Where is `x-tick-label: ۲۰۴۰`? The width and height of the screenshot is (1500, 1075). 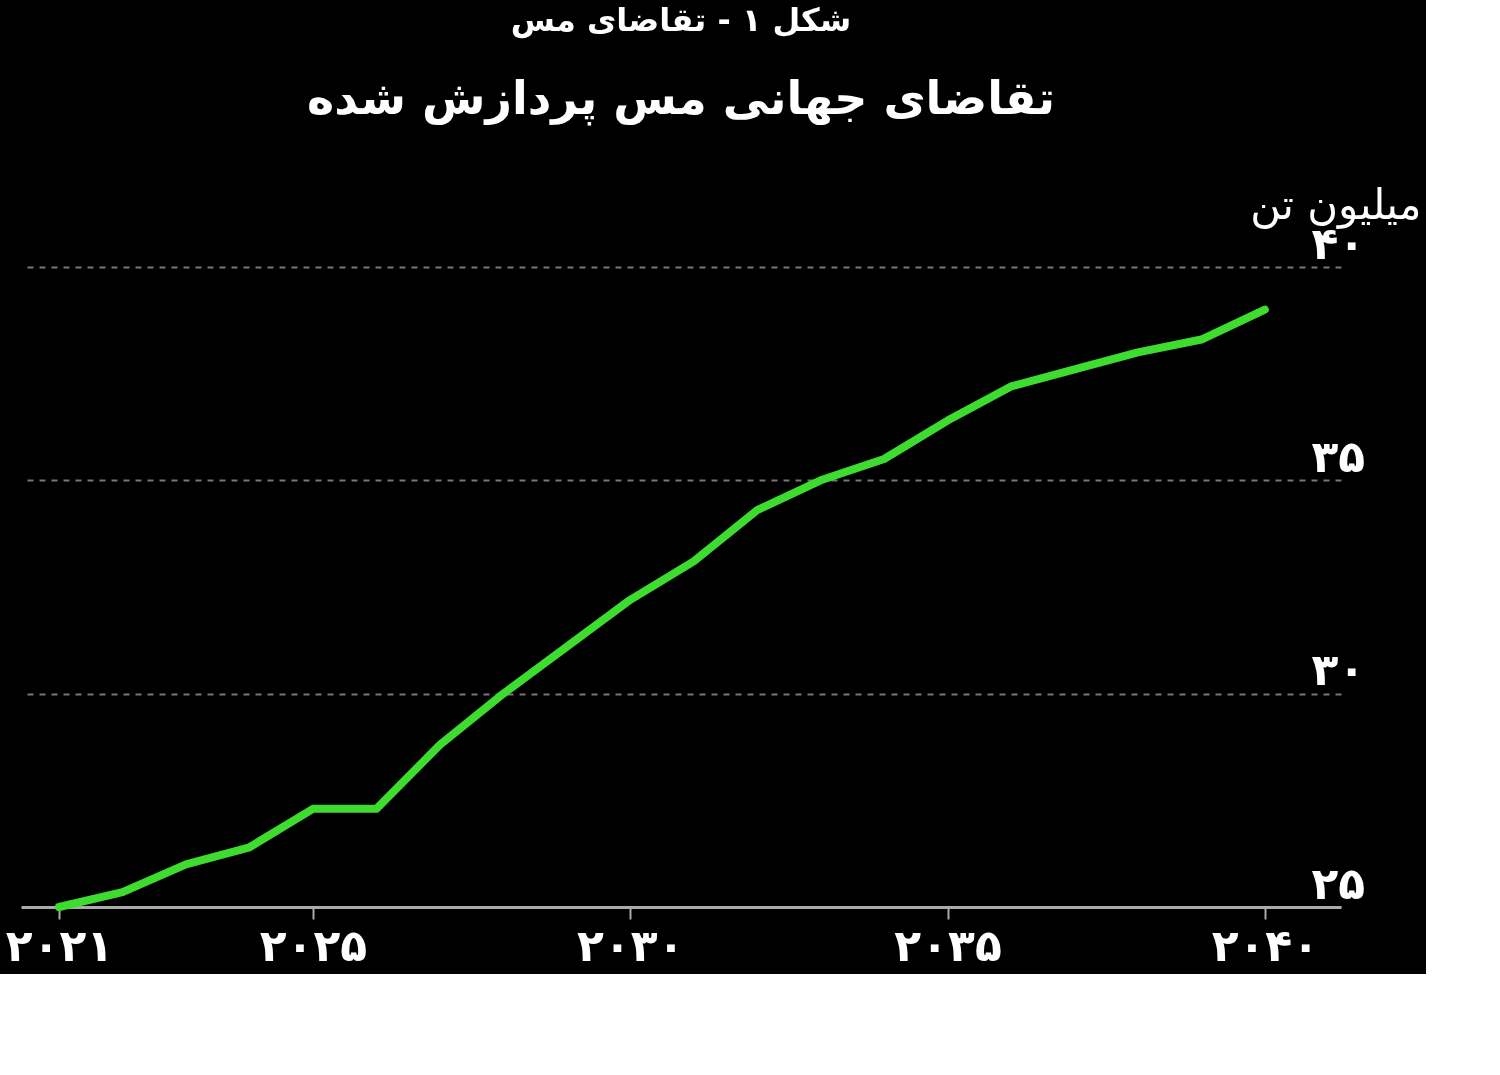
x-tick-label: ۲۰۴۰ is located at coordinates (1265, 945).